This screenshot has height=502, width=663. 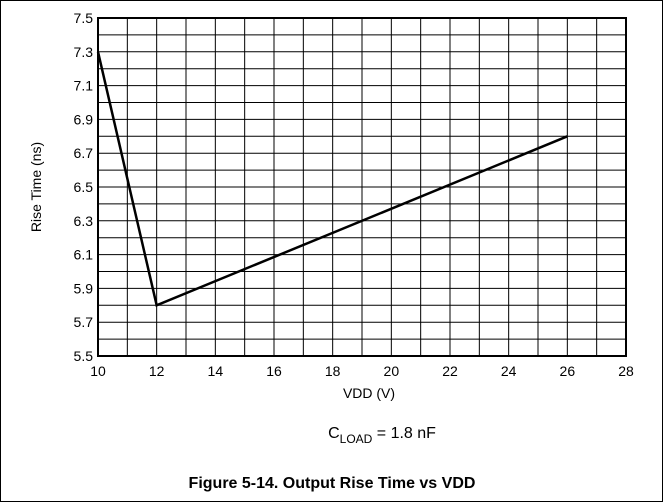 What do you see at coordinates (568, 371) in the screenshot?
I see `x-tick-label: 26` at bounding box center [568, 371].